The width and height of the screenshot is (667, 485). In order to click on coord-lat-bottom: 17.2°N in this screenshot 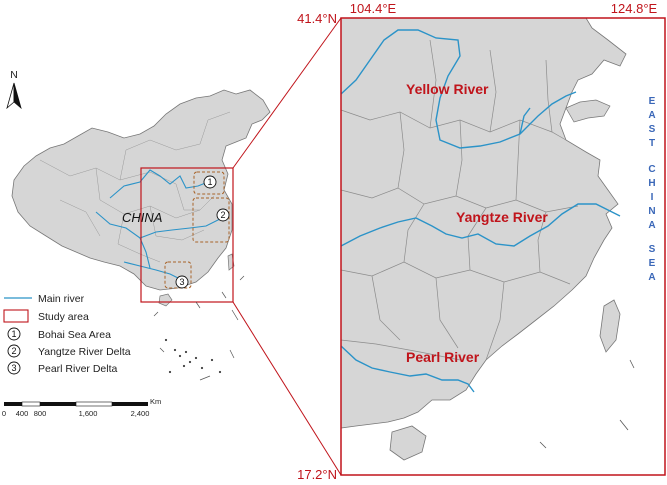, I will do `click(317, 474)`.